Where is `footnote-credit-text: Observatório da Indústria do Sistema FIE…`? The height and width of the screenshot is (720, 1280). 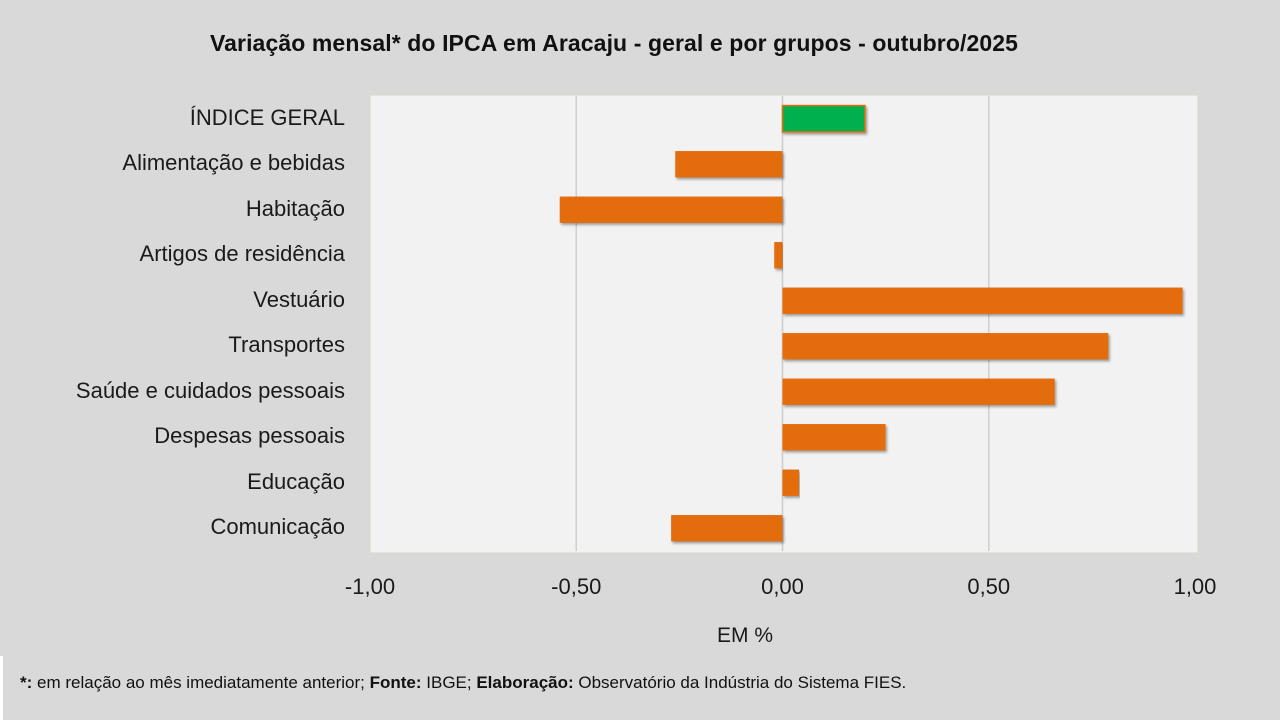
footnote-credit-text: Observatório da Indústria do Sistema FIE… is located at coordinates (740, 682).